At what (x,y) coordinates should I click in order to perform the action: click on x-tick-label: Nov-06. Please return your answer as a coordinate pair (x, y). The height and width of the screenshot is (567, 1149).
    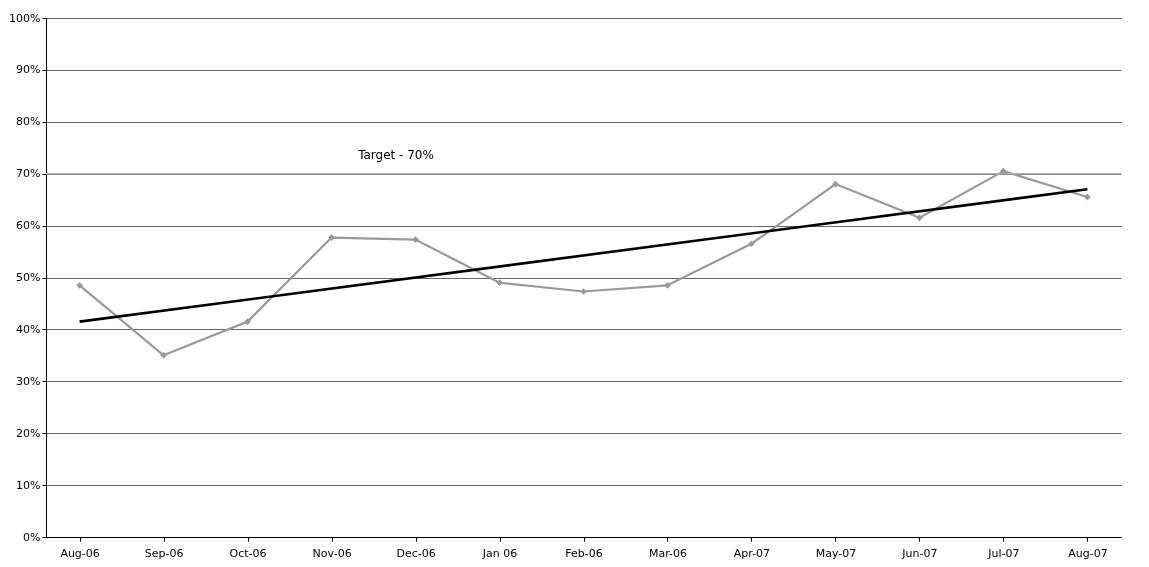
    Looking at the image, I should click on (332, 553).